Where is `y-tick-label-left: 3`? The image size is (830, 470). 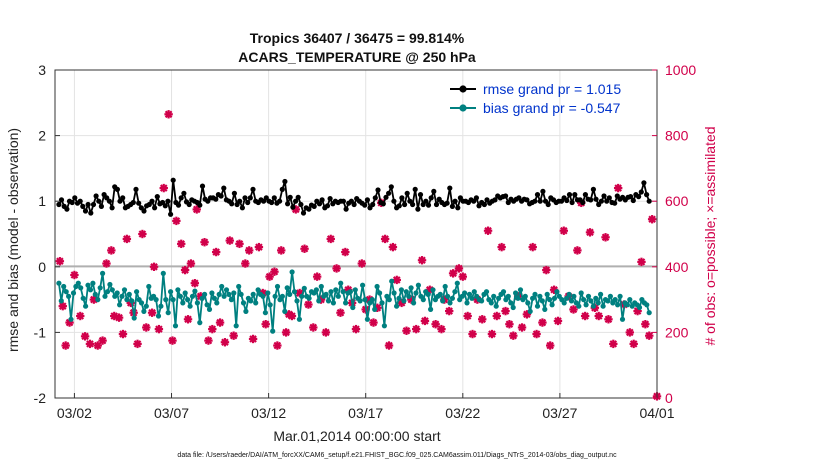 y-tick-label-left: 3 is located at coordinates (42, 70).